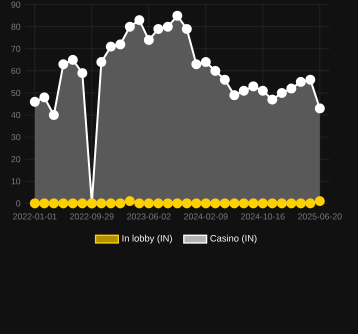  Describe the element at coordinates (15, 27) in the screenshot. I see `y-tick-label: 80` at that location.